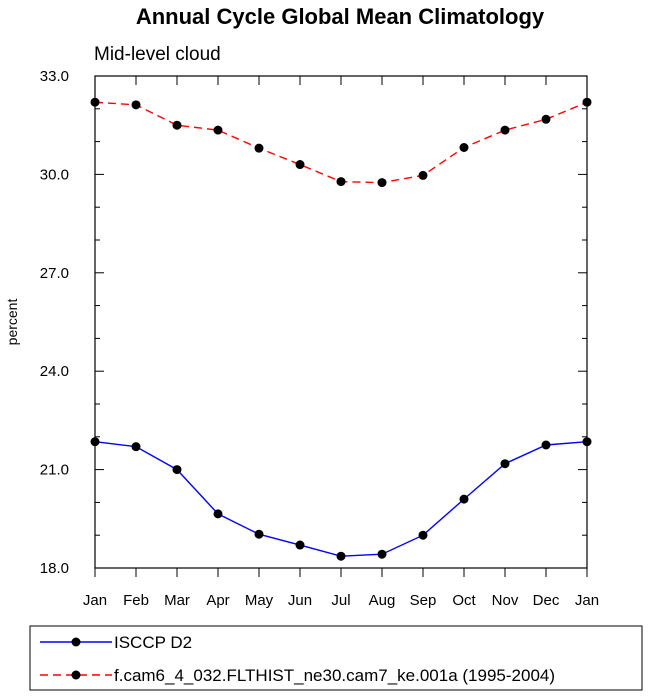 This screenshot has height=696, width=649. What do you see at coordinates (153, 642) in the screenshot?
I see `legend-label-0: ISCCP D2` at bounding box center [153, 642].